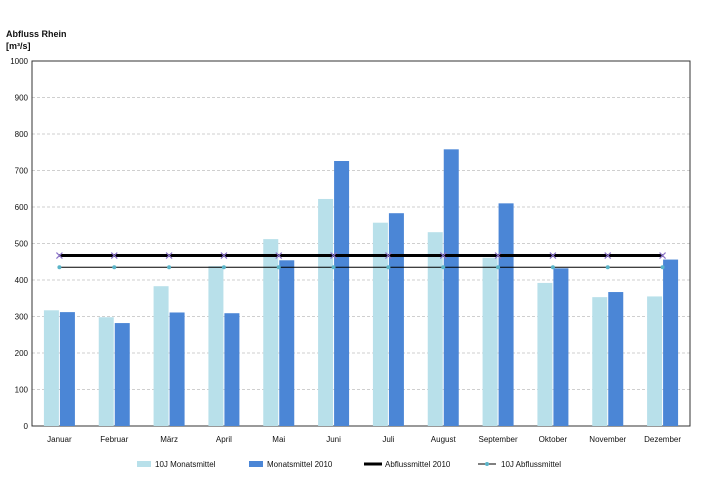  Describe the element at coordinates (333, 267) in the screenshot. I see `marker-10j-abflussmittel-juni` at that location.